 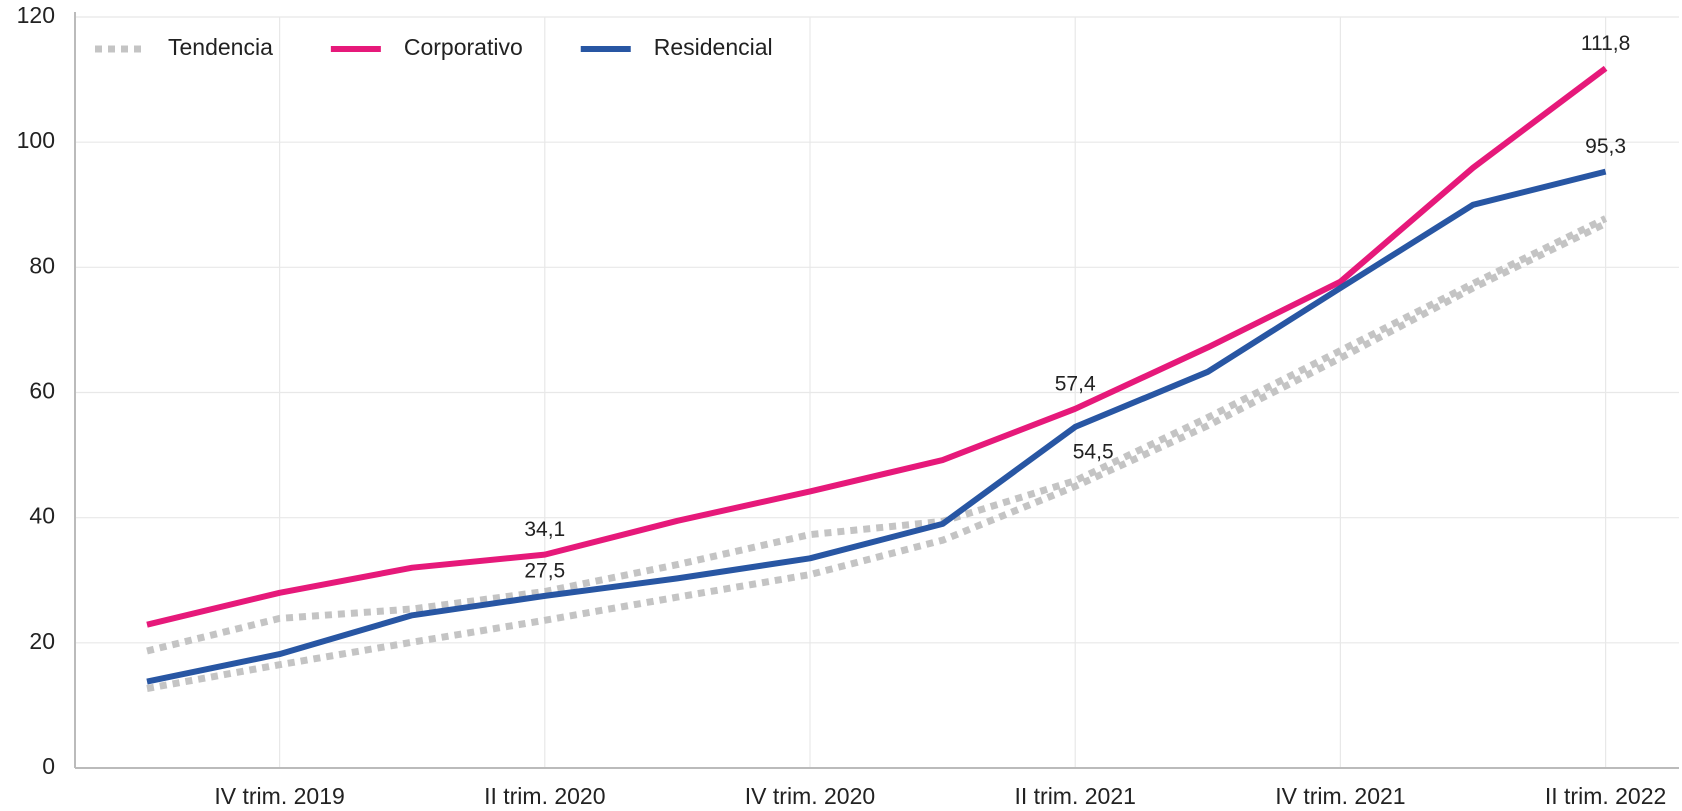 What do you see at coordinates (1605, 796) in the screenshot?
I see `x-tick-label: II trim. 2022` at bounding box center [1605, 796].